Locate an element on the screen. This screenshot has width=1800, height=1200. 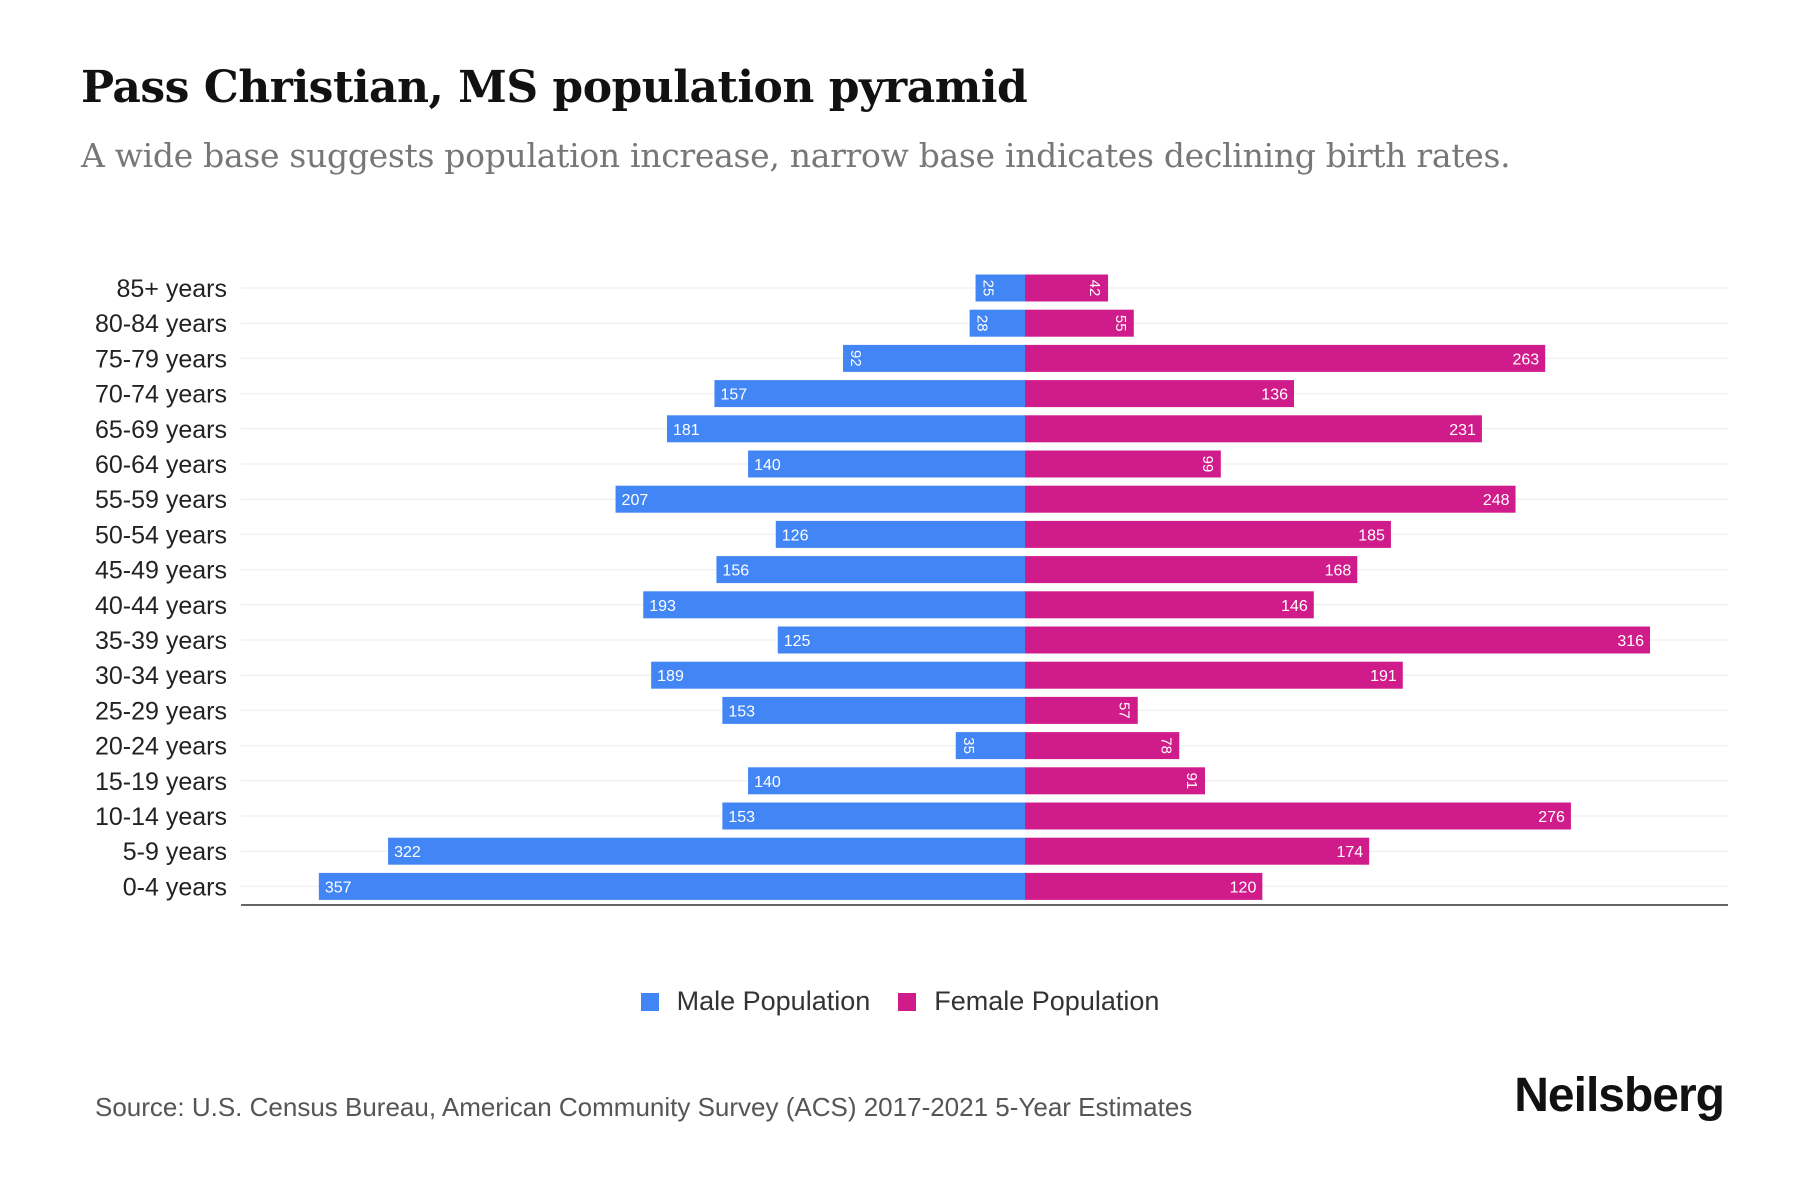
data-label: 126 is located at coordinates (795, 535).